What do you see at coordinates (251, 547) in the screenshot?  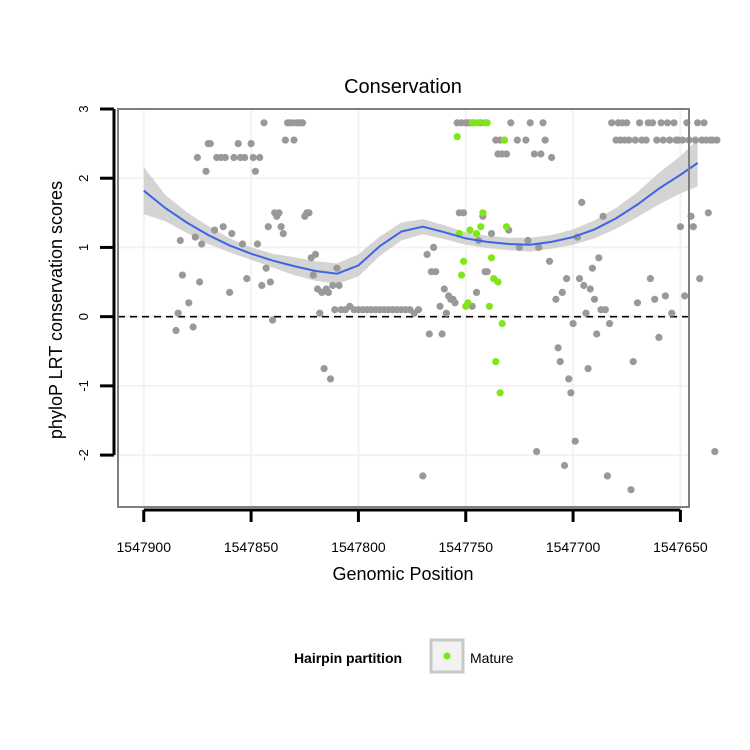 I see `x-tick-label-1: 1547850` at bounding box center [251, 547].